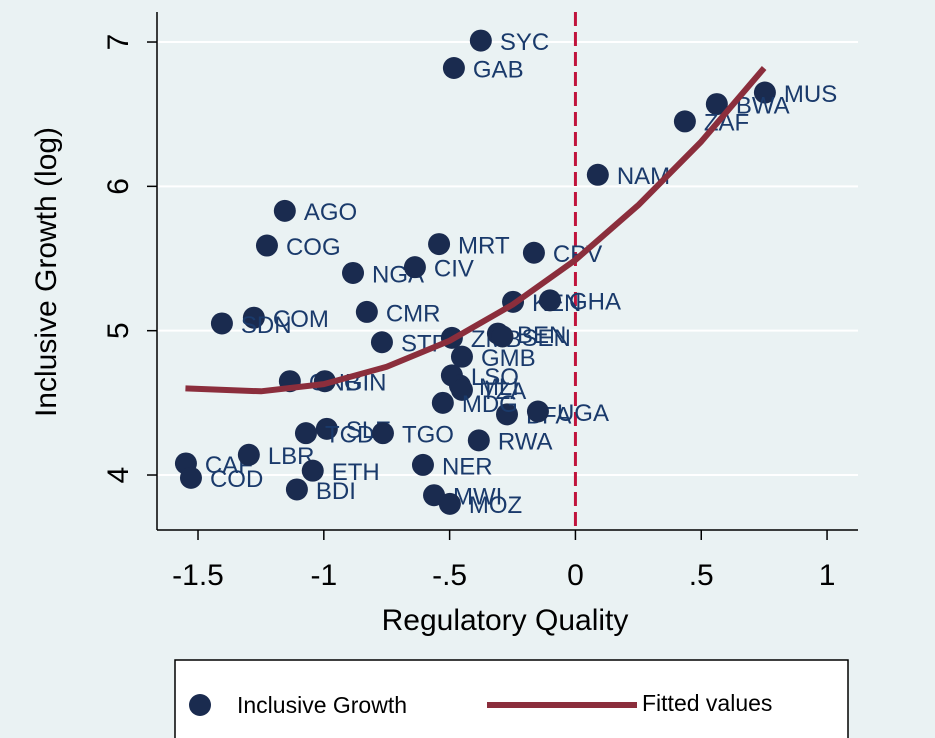 The height and width of the screenshot is (738, 935). What do you see at coordinates (707, 703) in the screenshot?
I see `legend-label: Fitted values` at bounding box center [707, 703].